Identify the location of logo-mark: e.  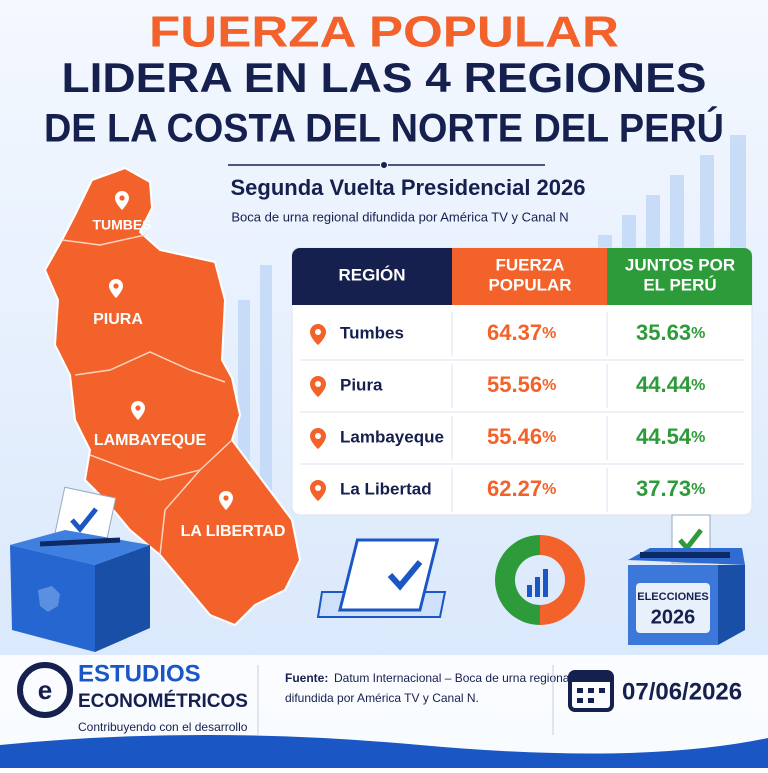
(45, 690).